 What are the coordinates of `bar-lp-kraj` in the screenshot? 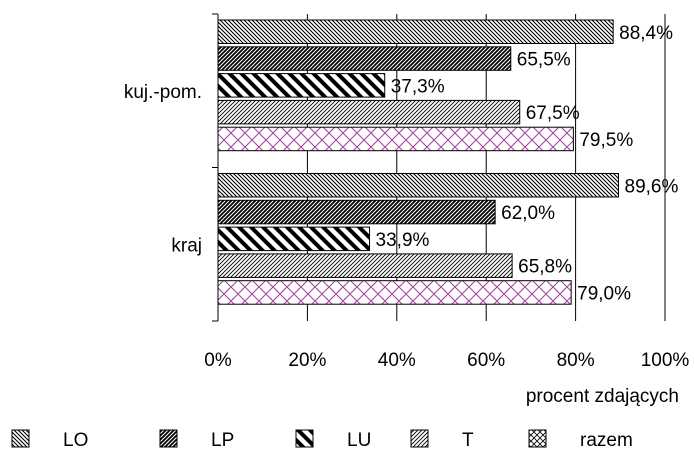 It's located at (356, 212).